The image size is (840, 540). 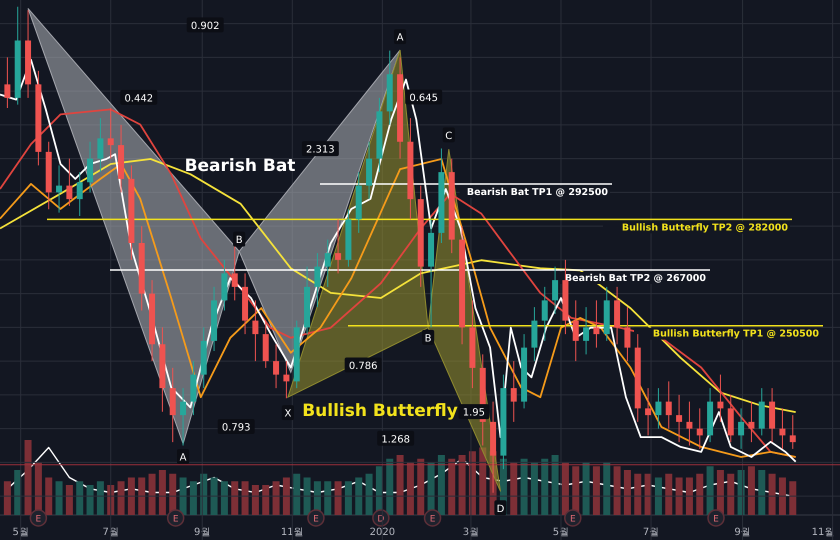 I want to click on x-tick-label: 11월, so click(x=292, y=532).